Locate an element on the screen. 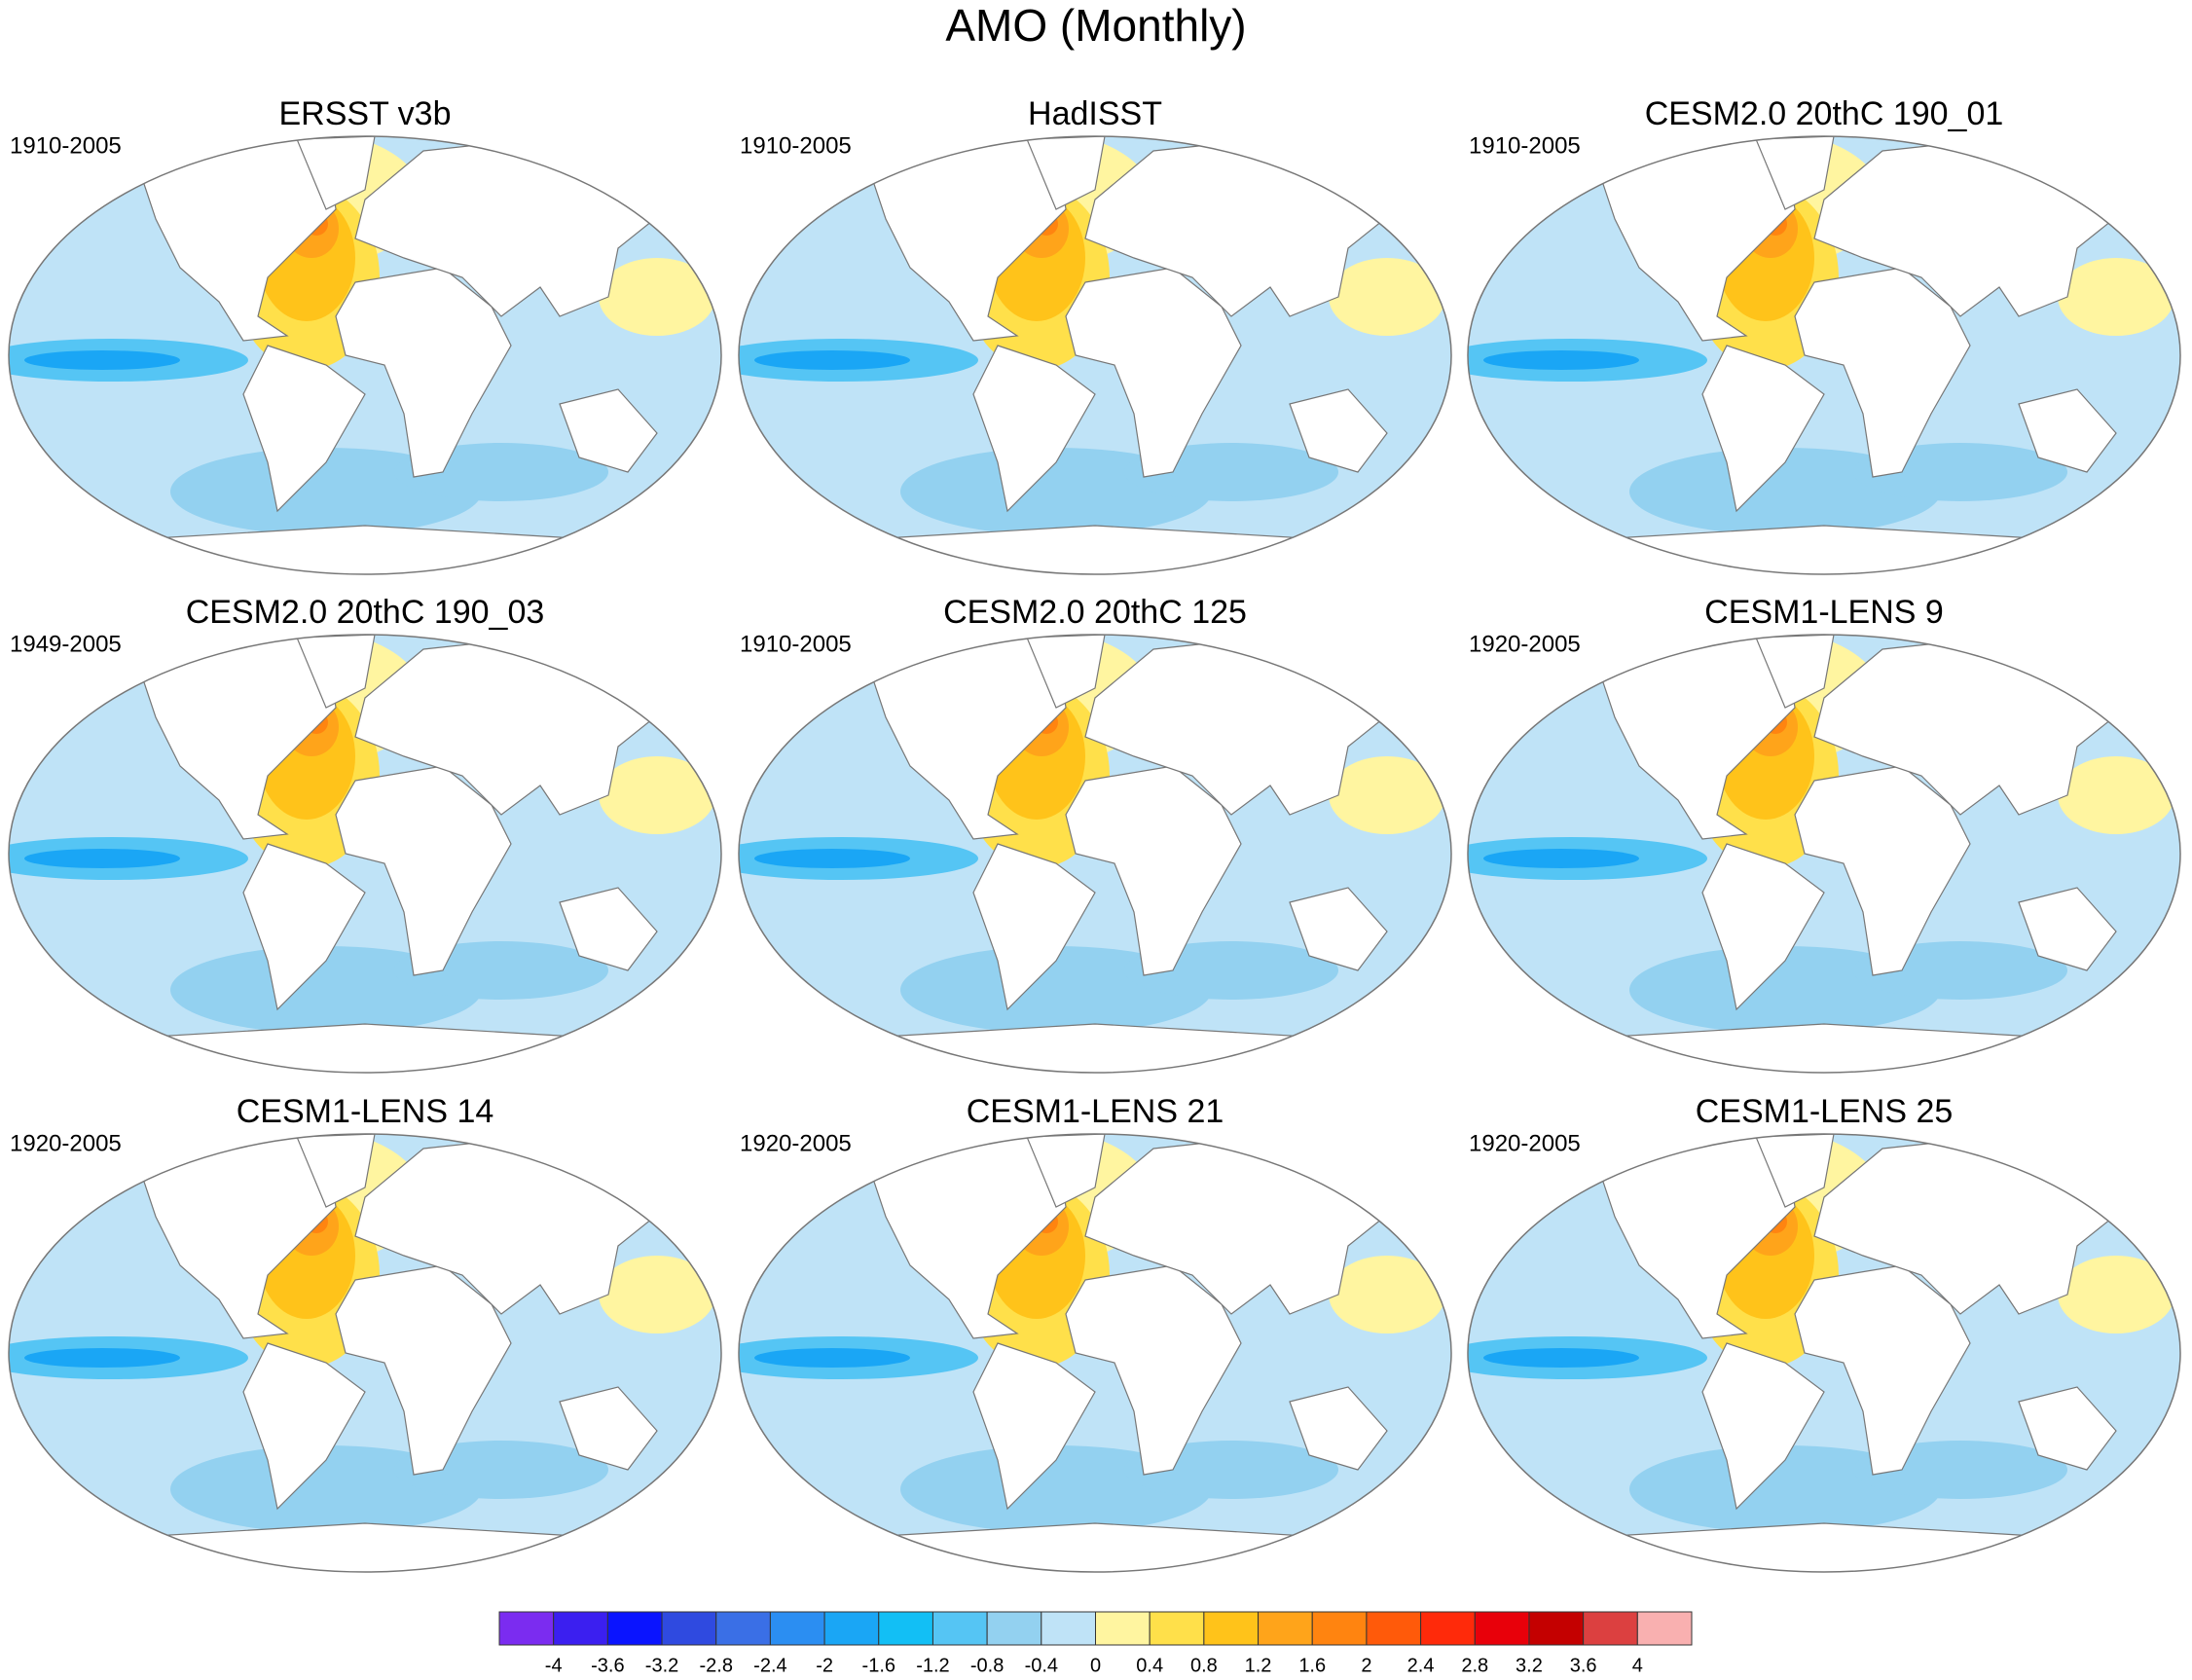 This screenshot has width=2192, height=1680. colorbar-label: 4 is located at coordinates (1637, 1665).